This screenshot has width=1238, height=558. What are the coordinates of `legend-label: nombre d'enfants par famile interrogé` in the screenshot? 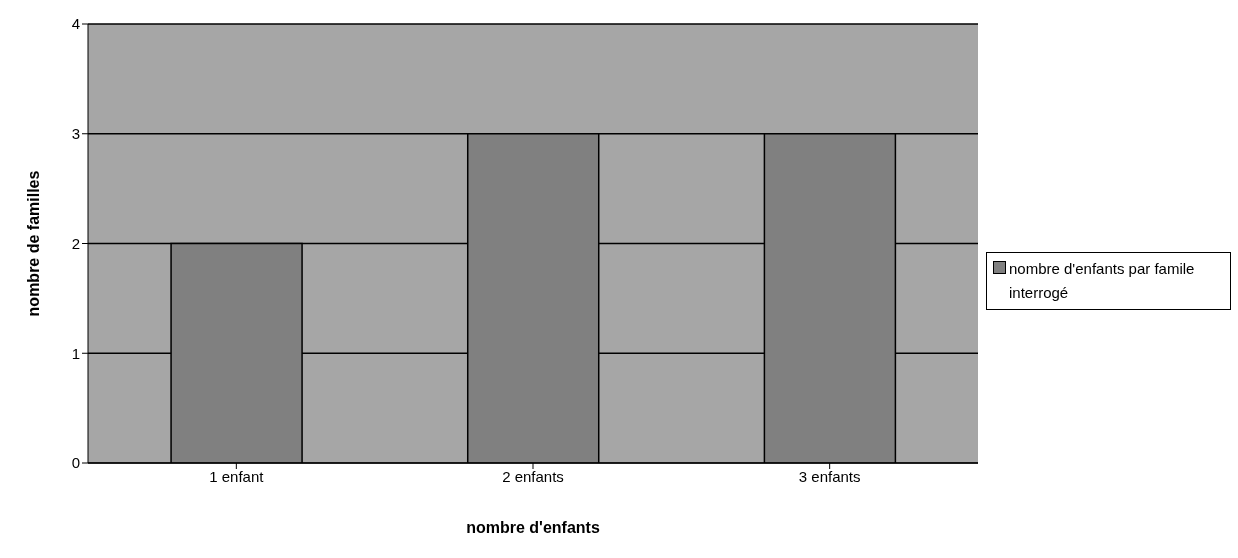 It's located at (1102, 280).